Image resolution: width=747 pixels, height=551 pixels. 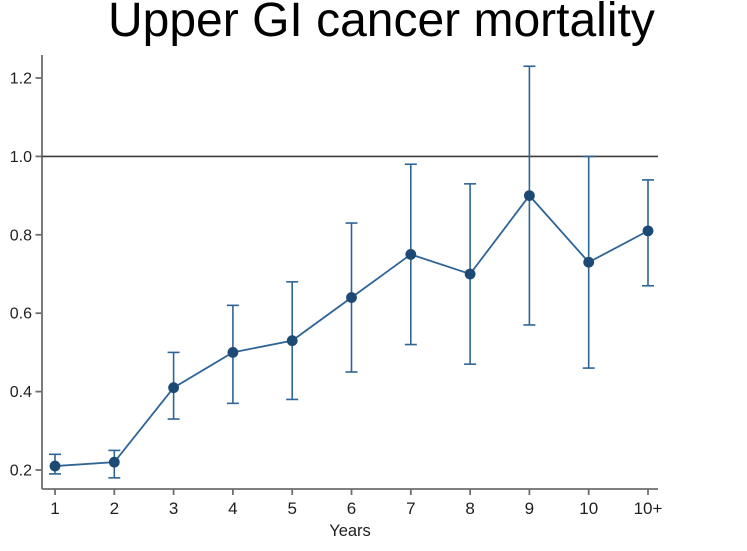 What do you see at coordinates (21, 471) in the screenshot?
I see `y-tick-label: 0.2` at bounding box center [21, 471].